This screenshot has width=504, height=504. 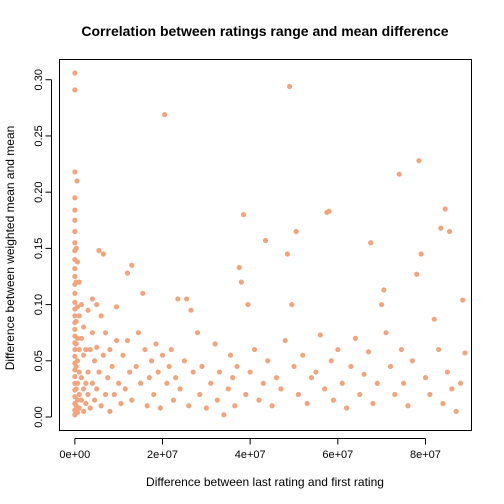 What do you see at coordinates (337, 455) in the screenshot?
I see `x-tick-label: 6e+07` at bounding box center [337, 455].